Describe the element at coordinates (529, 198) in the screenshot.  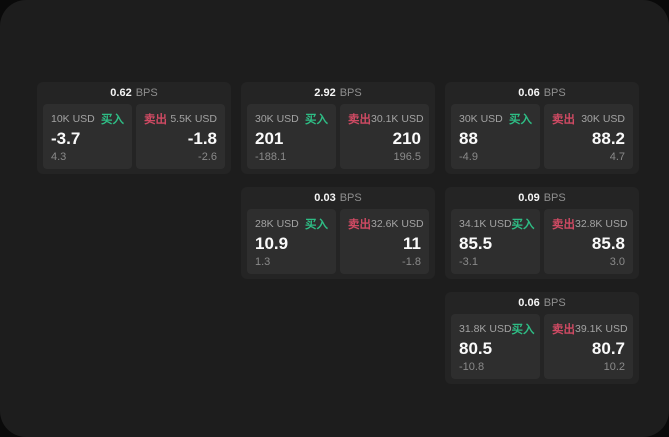
I see `bps-value: 0.09` at that location.